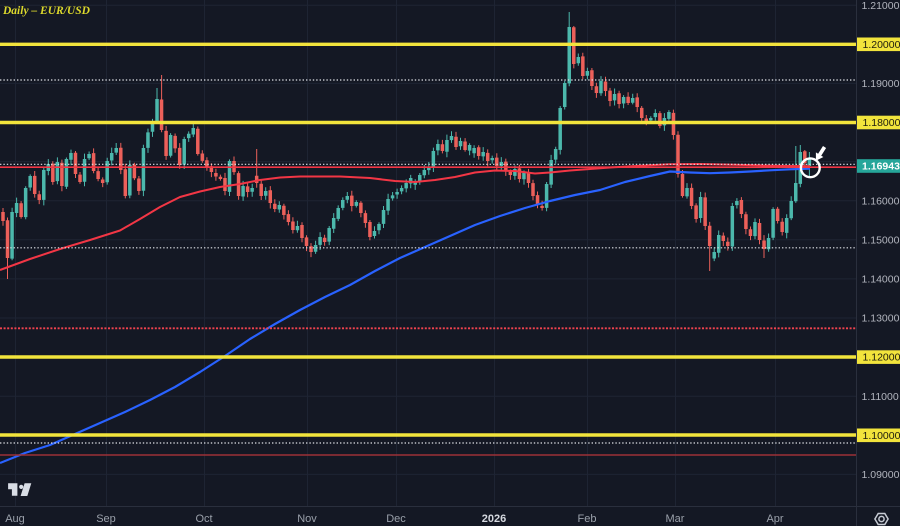 Image resolution: width=900 pixels, height=526 pixels. What do you see at coordinates (881, 201) in the screenshot?
I see `svg-text: 1.16000` at bounding box center [881, 201].